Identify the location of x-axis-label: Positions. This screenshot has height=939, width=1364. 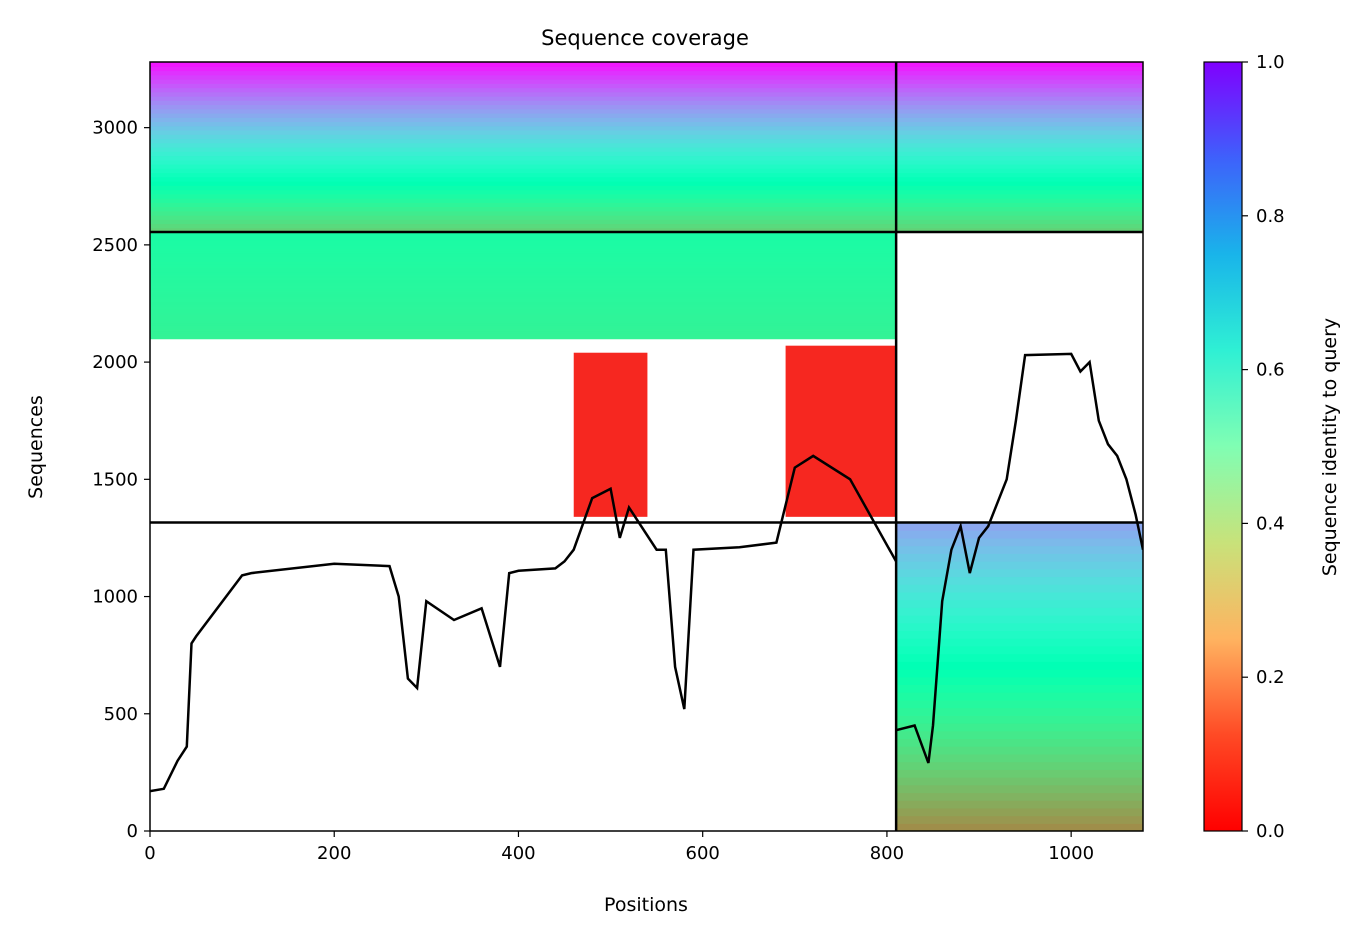
(646, 905).